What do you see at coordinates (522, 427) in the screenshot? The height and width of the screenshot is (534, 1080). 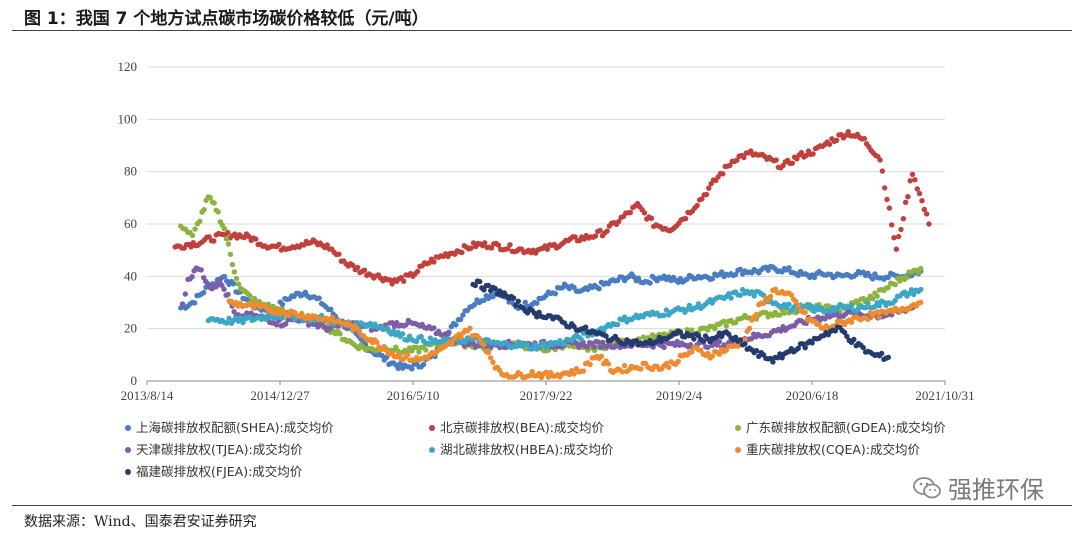 I see `legend-label: 北京碳排放权(BEA):成交均价` at bounding box center [522, 427].